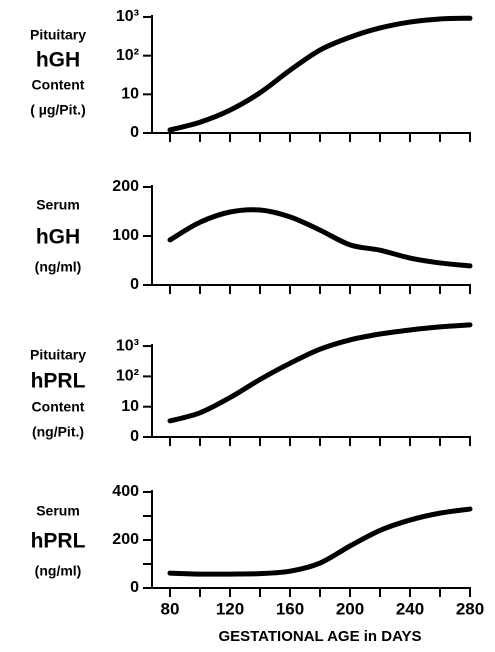 The image size is (495, 652). What do you see at coordinates (319, 636) in the screenshot?
I see `x-axis-label: GESTATIONAL AGE in DAYS` at bounding box center [319, 636].